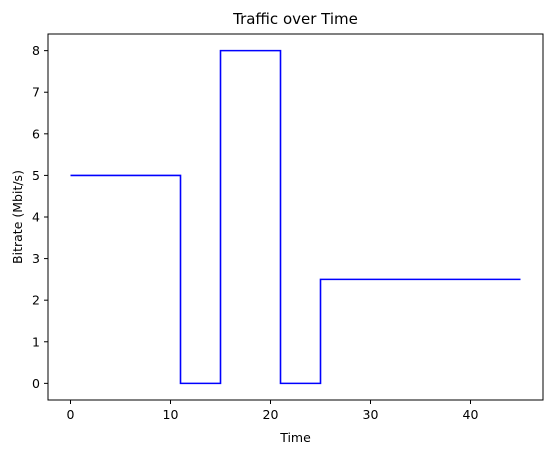  I want to click on y-axis-label: Bitrate (Mbit/s), so click(17, 217).